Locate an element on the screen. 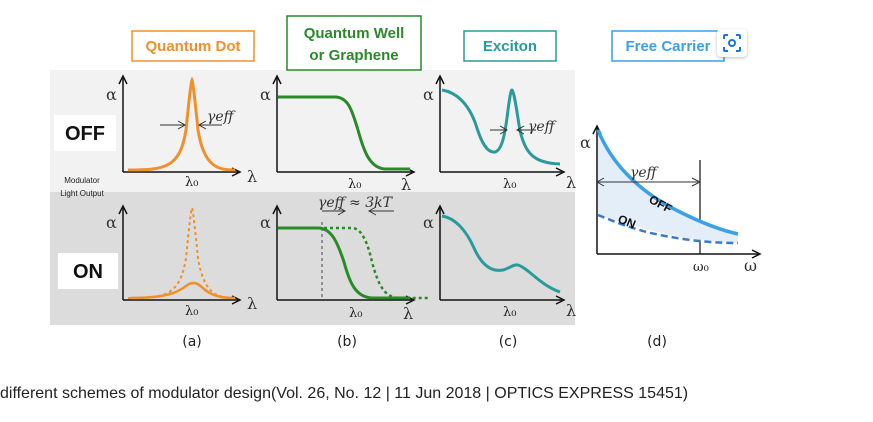 The image size is (873, 422). on-label-box is located at coordinates (88, 271).